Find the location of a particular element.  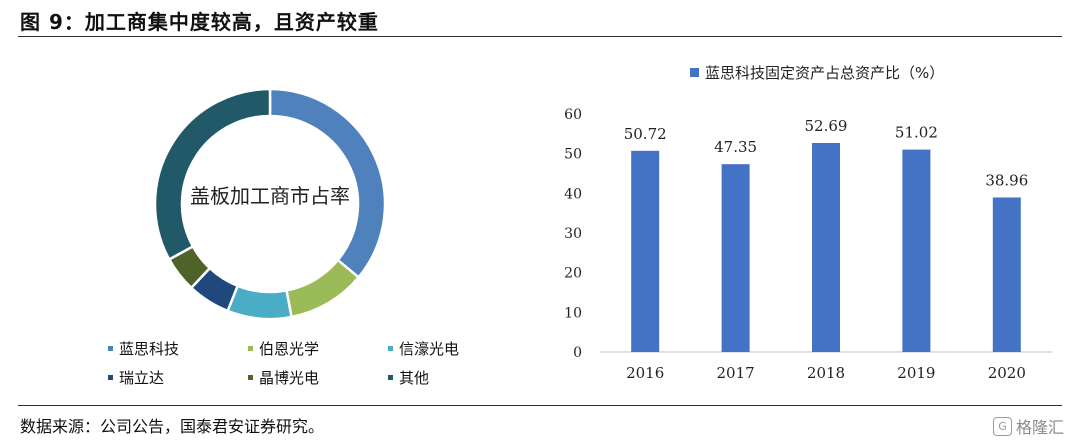

donut-chart-title: 盖板加工商市占率 is located at coordinates (270, 194).